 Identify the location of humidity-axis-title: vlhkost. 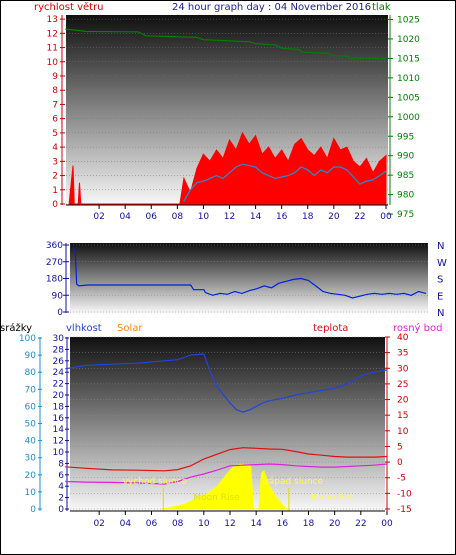
(84, 328).